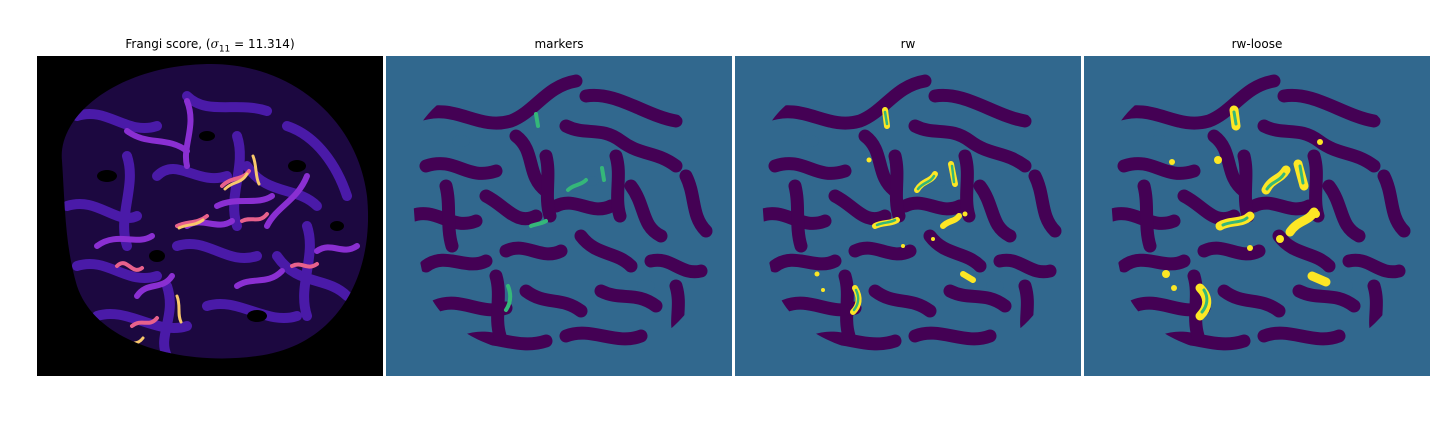  Describe the element at coordinates (1257, 44) in the screenshot. I see `rw-loose-title: rw-loose` at that location.